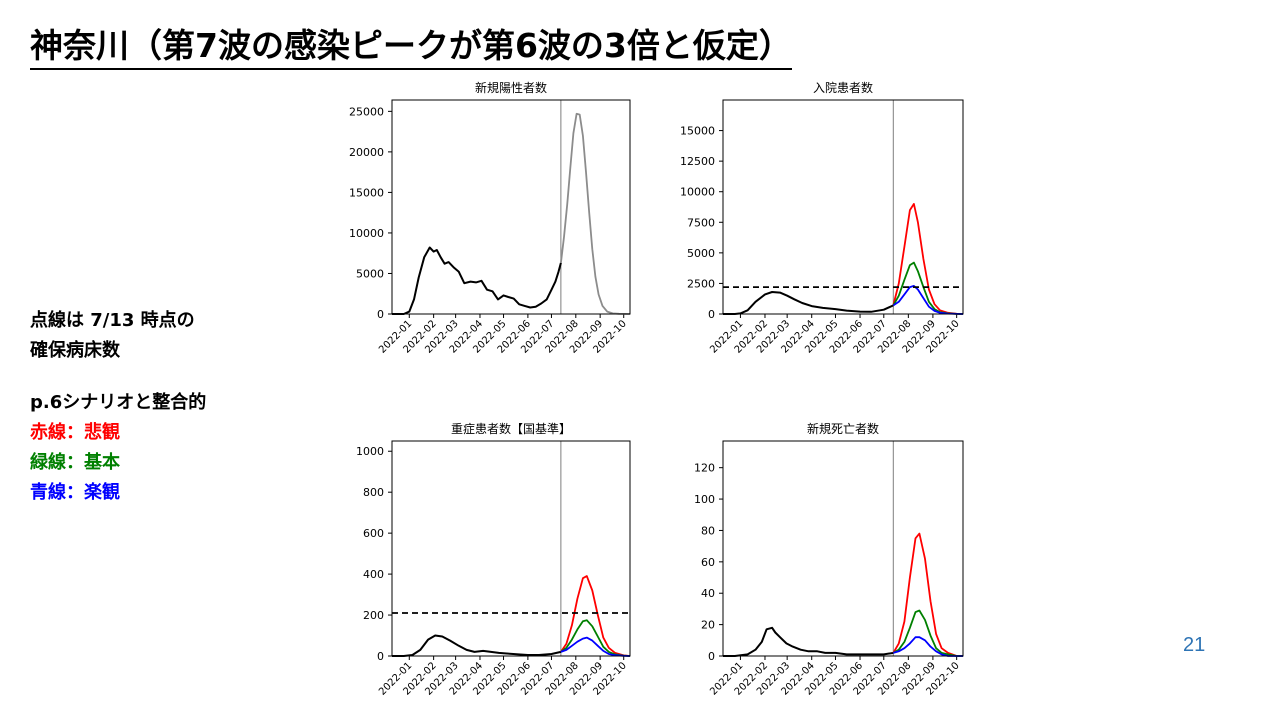 The width and height of the screenshot is (1280, 720). I want to click on dotted-line-note: 点線は 7/13 時点の 確保病床数, so click(112, 336).